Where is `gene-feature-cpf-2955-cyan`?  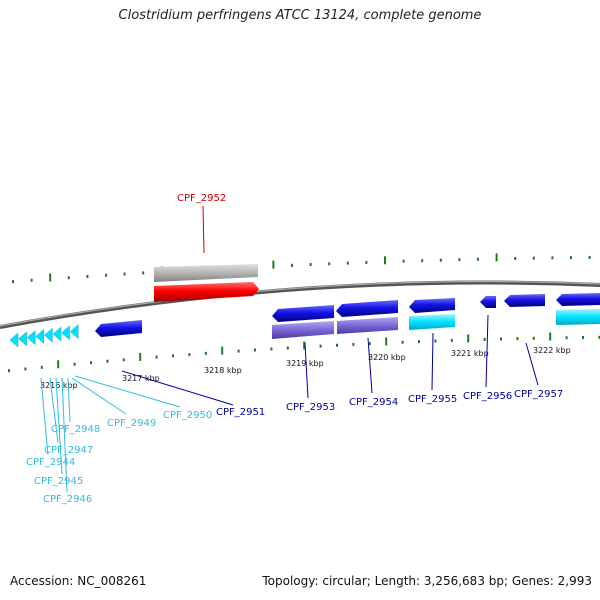 gene-feature-cpf-2955-cyan is located at coordinates (432, 322).